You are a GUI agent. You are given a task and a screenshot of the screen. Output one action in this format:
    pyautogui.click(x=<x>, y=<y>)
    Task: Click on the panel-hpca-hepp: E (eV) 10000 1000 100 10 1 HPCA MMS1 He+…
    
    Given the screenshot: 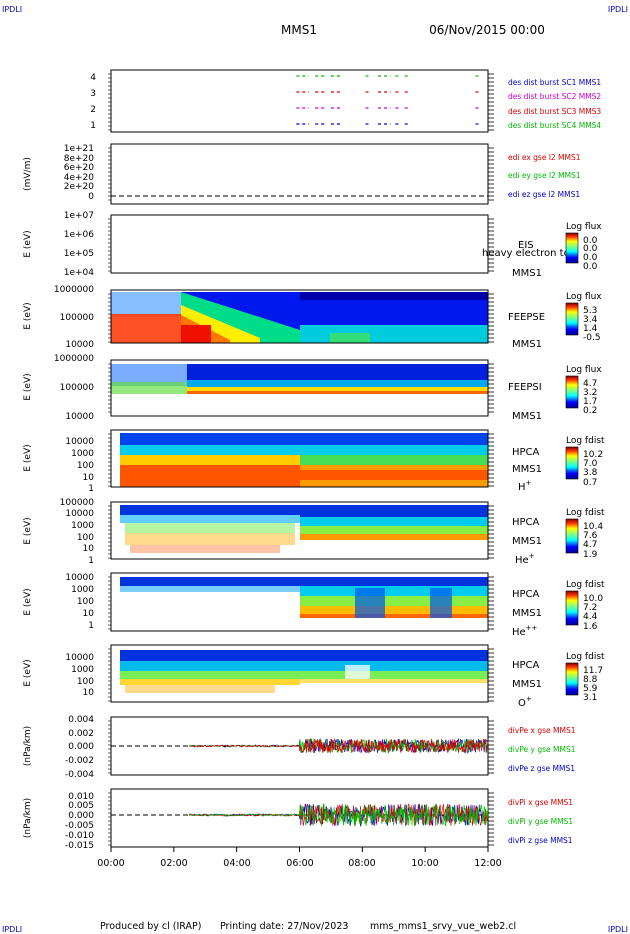 What is the action you would take?
    pyautogui.click(x=314, y=605)
    